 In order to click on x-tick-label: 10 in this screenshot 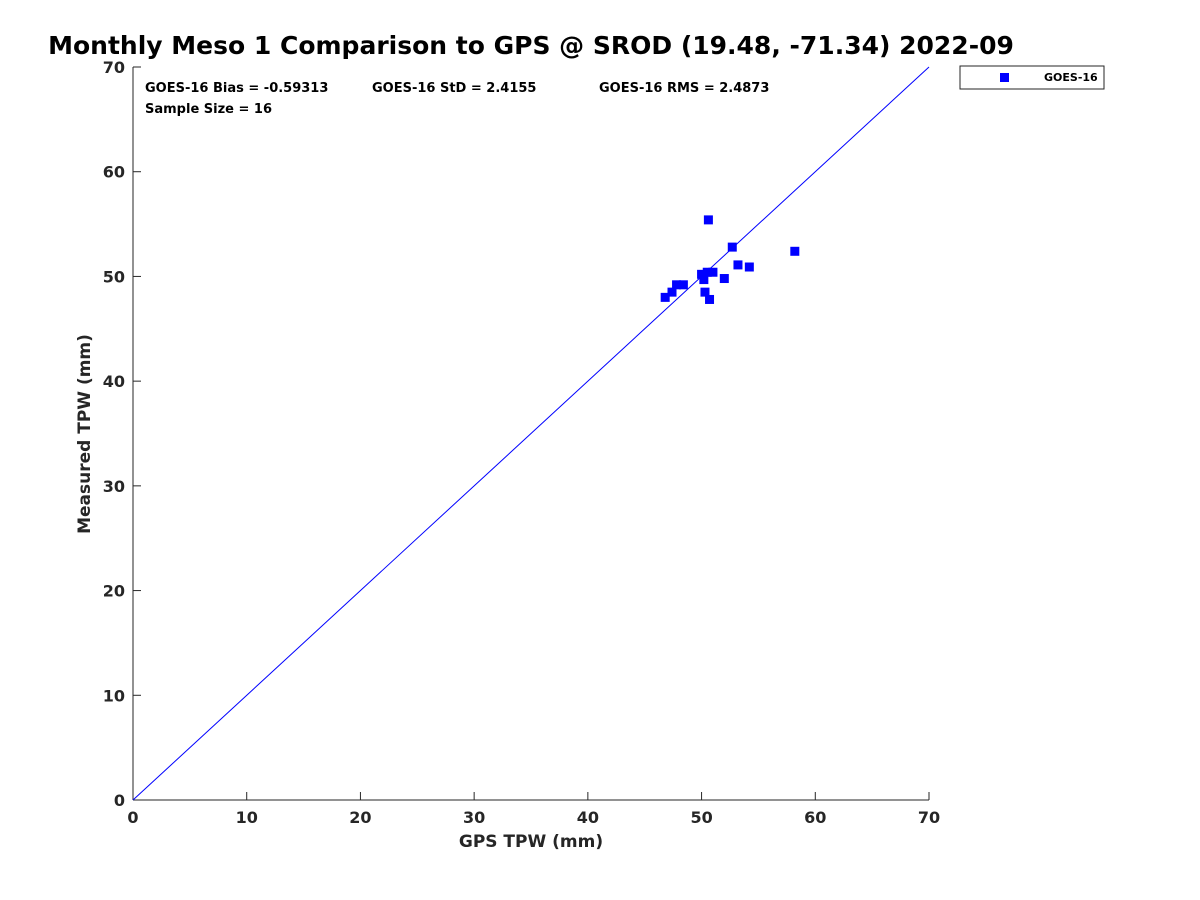, I will do `click(247, 817)`.